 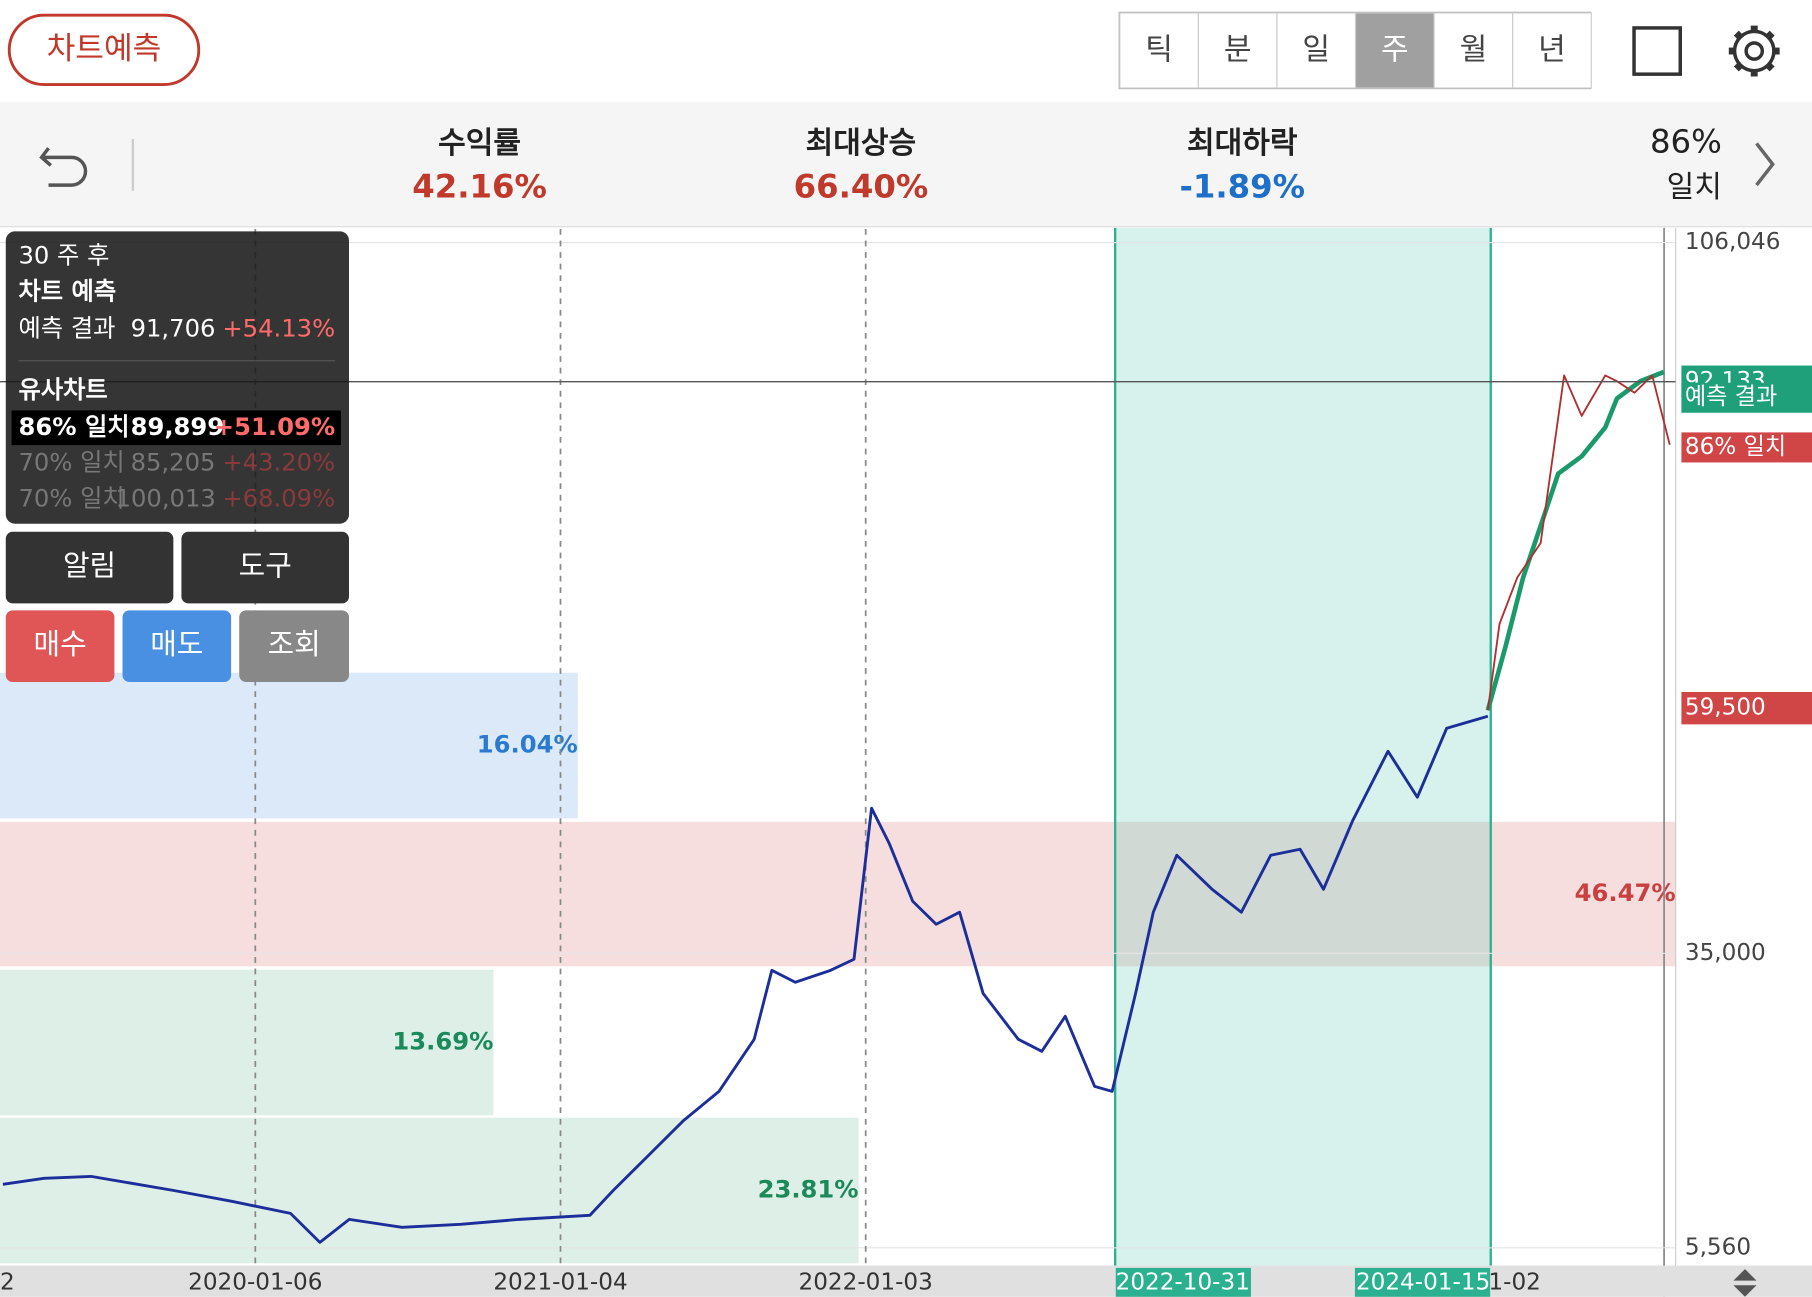 I want to click on x-edge-label: 1-02, so click(x=1514, y=1282).